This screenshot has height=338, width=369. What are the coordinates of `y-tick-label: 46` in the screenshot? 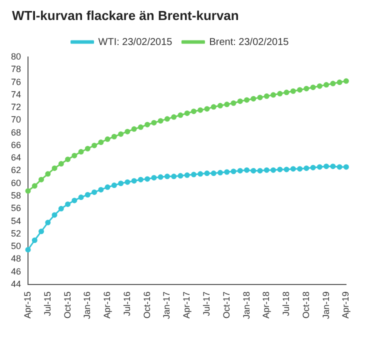 It's located at (16, 271).